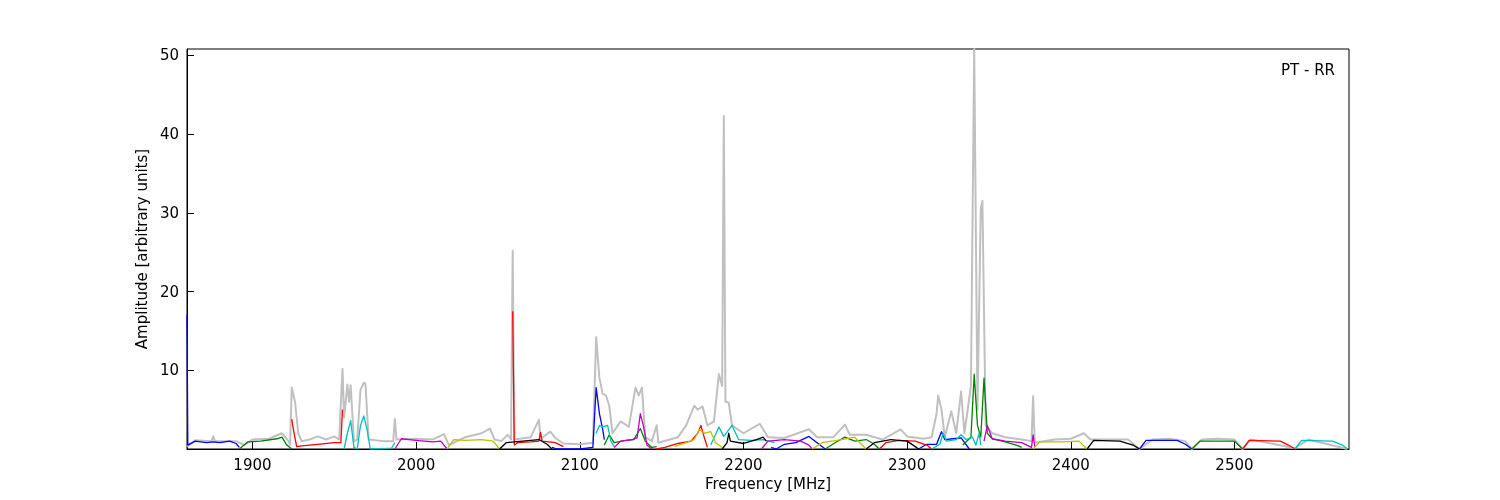 Image resolution: width=1500 pixels, height=500 pixels. Describe the element at coordinates (169, 212) in the screenshot. I see `y-tick-label: 30` at that location.